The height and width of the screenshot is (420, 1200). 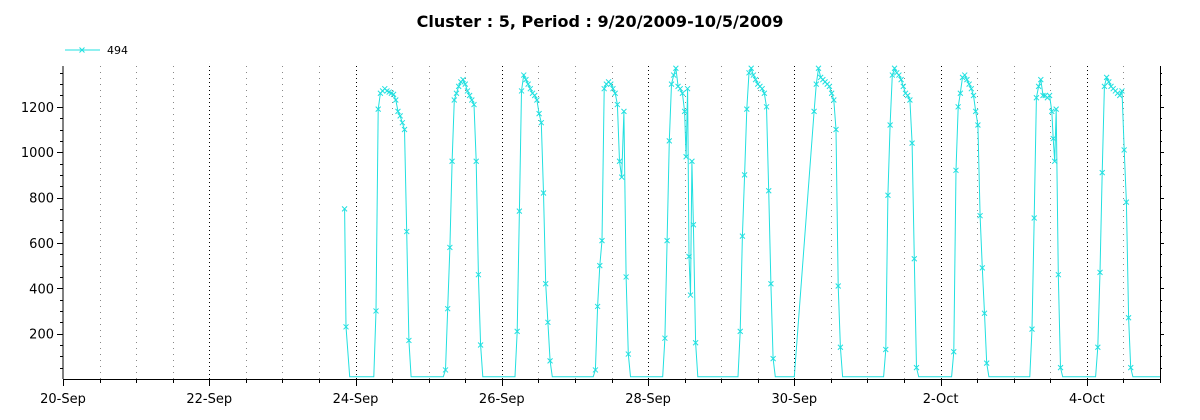 What do you see at coordinates (41, 199) in the screenshot?
I see `y-tick-label: 800` at bounding box center [41, 199].